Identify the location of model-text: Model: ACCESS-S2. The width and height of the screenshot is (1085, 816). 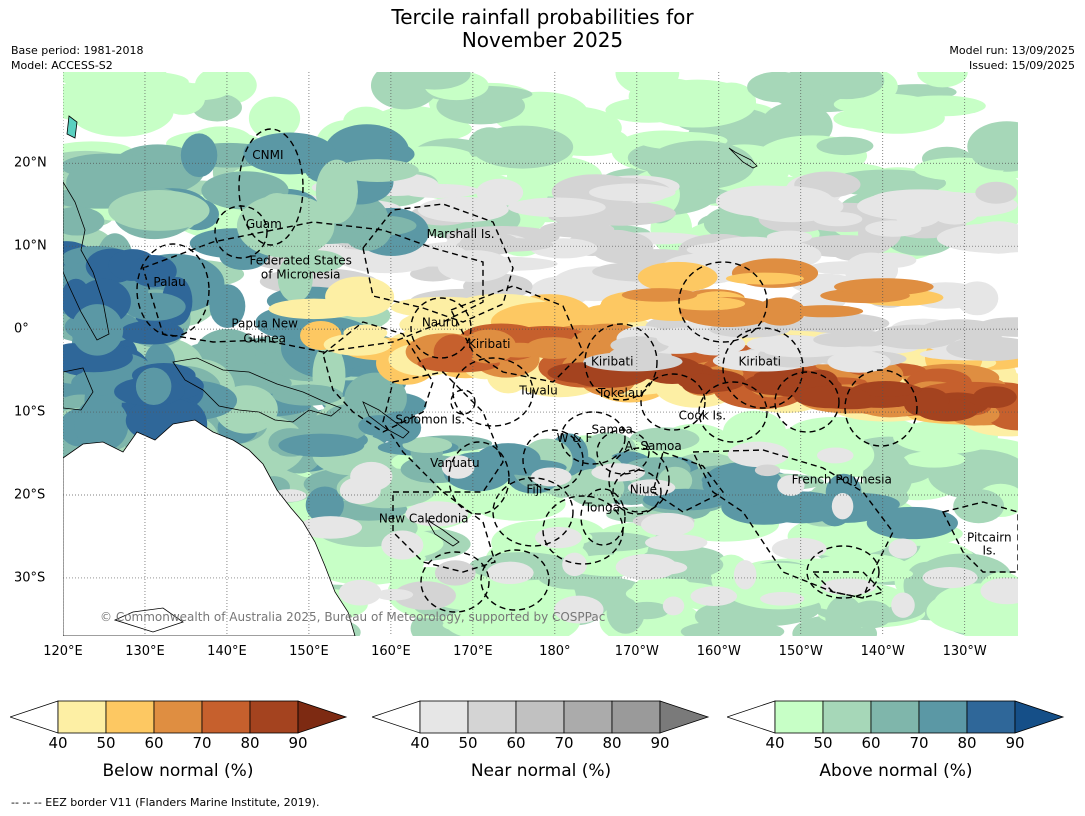
(62, 65).